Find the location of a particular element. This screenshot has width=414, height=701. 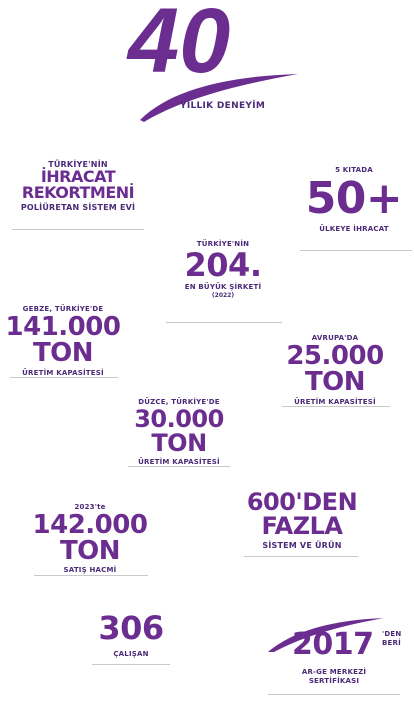

sales-value: 142.000 is located at coordinates (90, 525).